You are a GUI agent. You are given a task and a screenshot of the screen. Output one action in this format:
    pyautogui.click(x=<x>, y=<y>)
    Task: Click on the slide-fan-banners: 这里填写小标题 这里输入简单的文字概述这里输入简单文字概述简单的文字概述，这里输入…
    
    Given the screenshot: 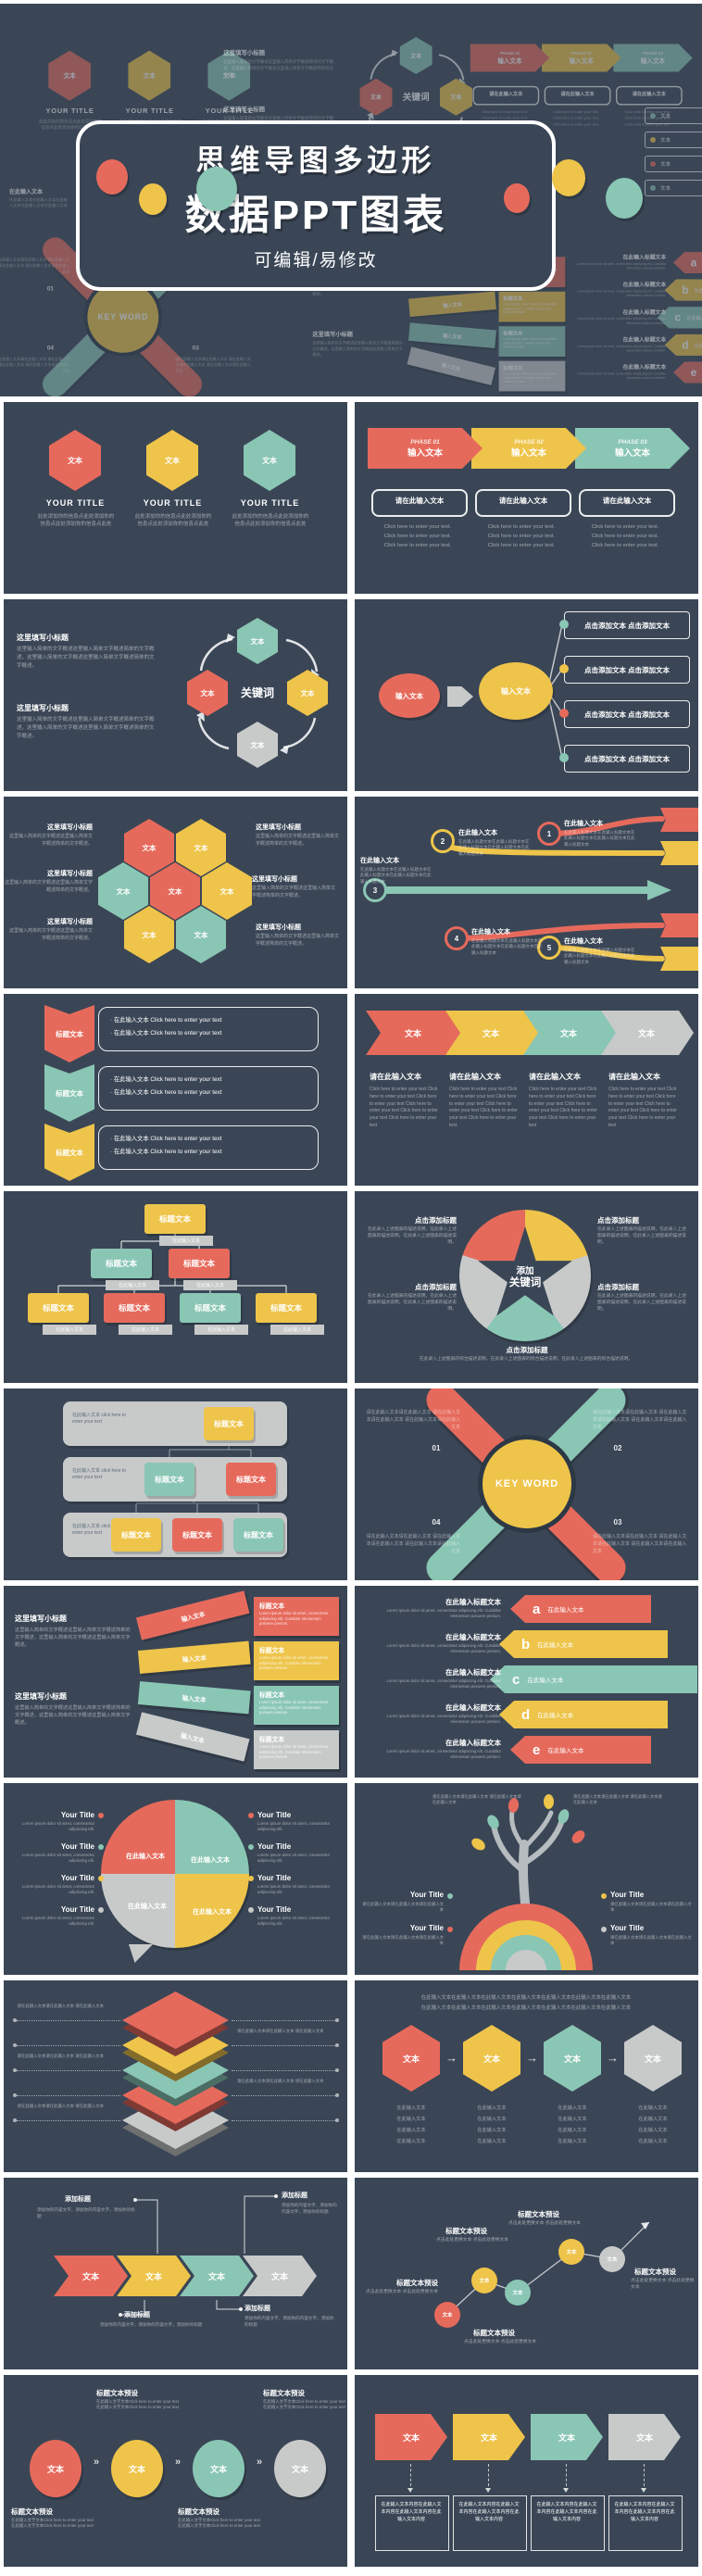 What is the action you would take?
    pyautogui.click(x=175, y=1682)
    